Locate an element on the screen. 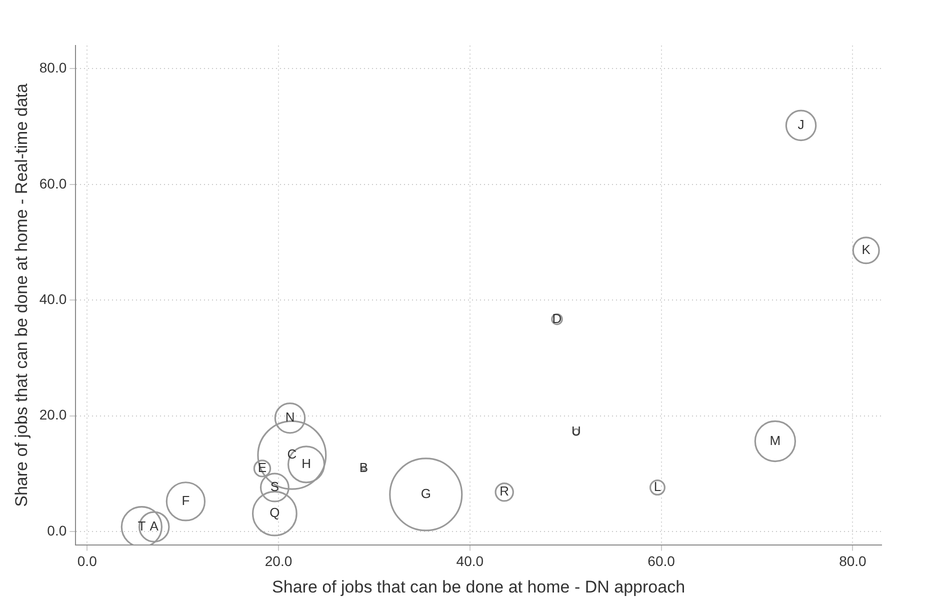  data-label: H is located at coordinates (306, 463).